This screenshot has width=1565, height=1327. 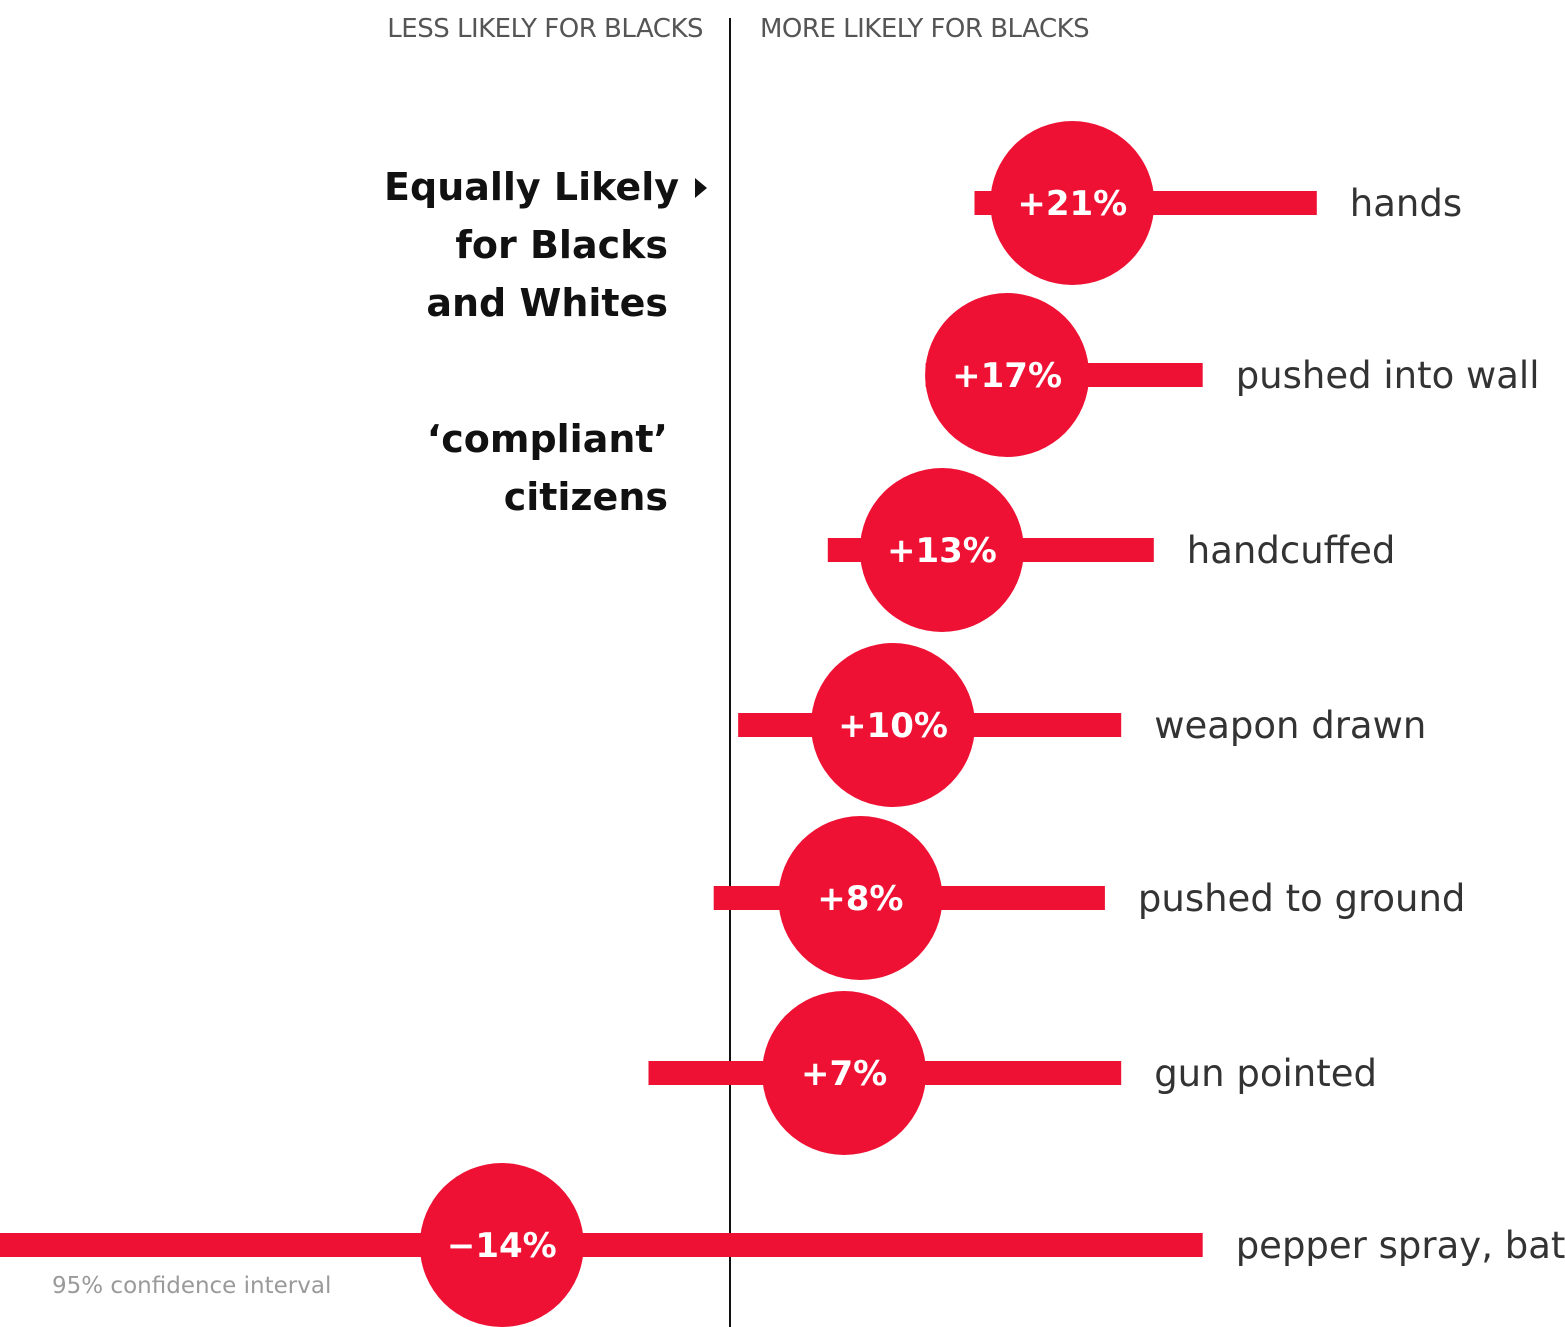 I want to click on value-label: +7%, so click(x=844, y=1074).